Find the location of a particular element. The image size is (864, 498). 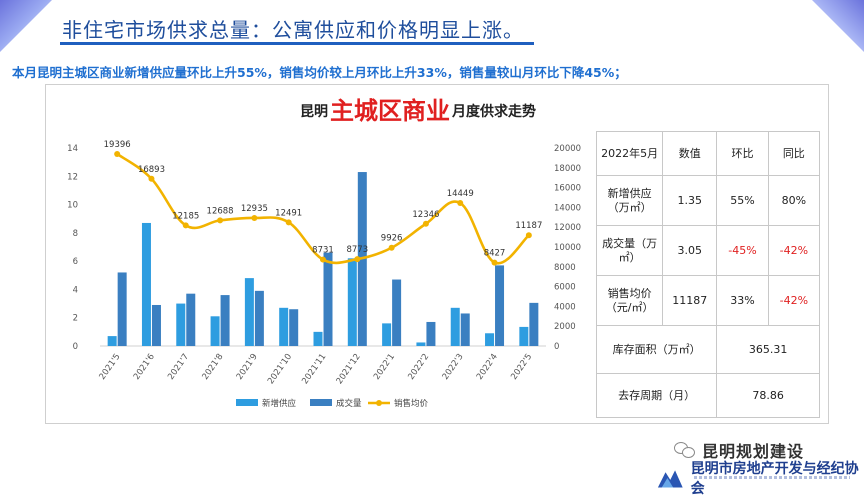

stats-row-deals: 成交量（万㎡） 3.05 -45% -42% is located at coordinates (708, 250).